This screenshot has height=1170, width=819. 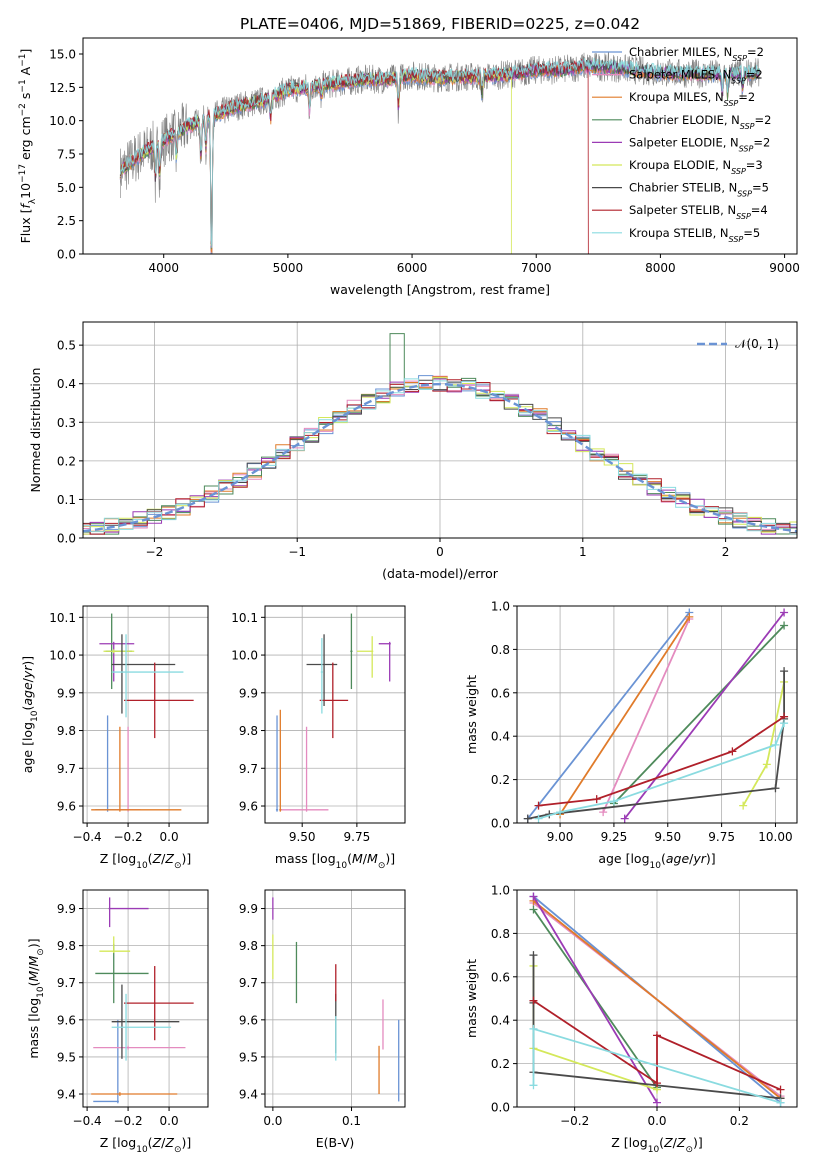 I want to click on y-axis-label: Normed distribution, so click(x=35, y=430).